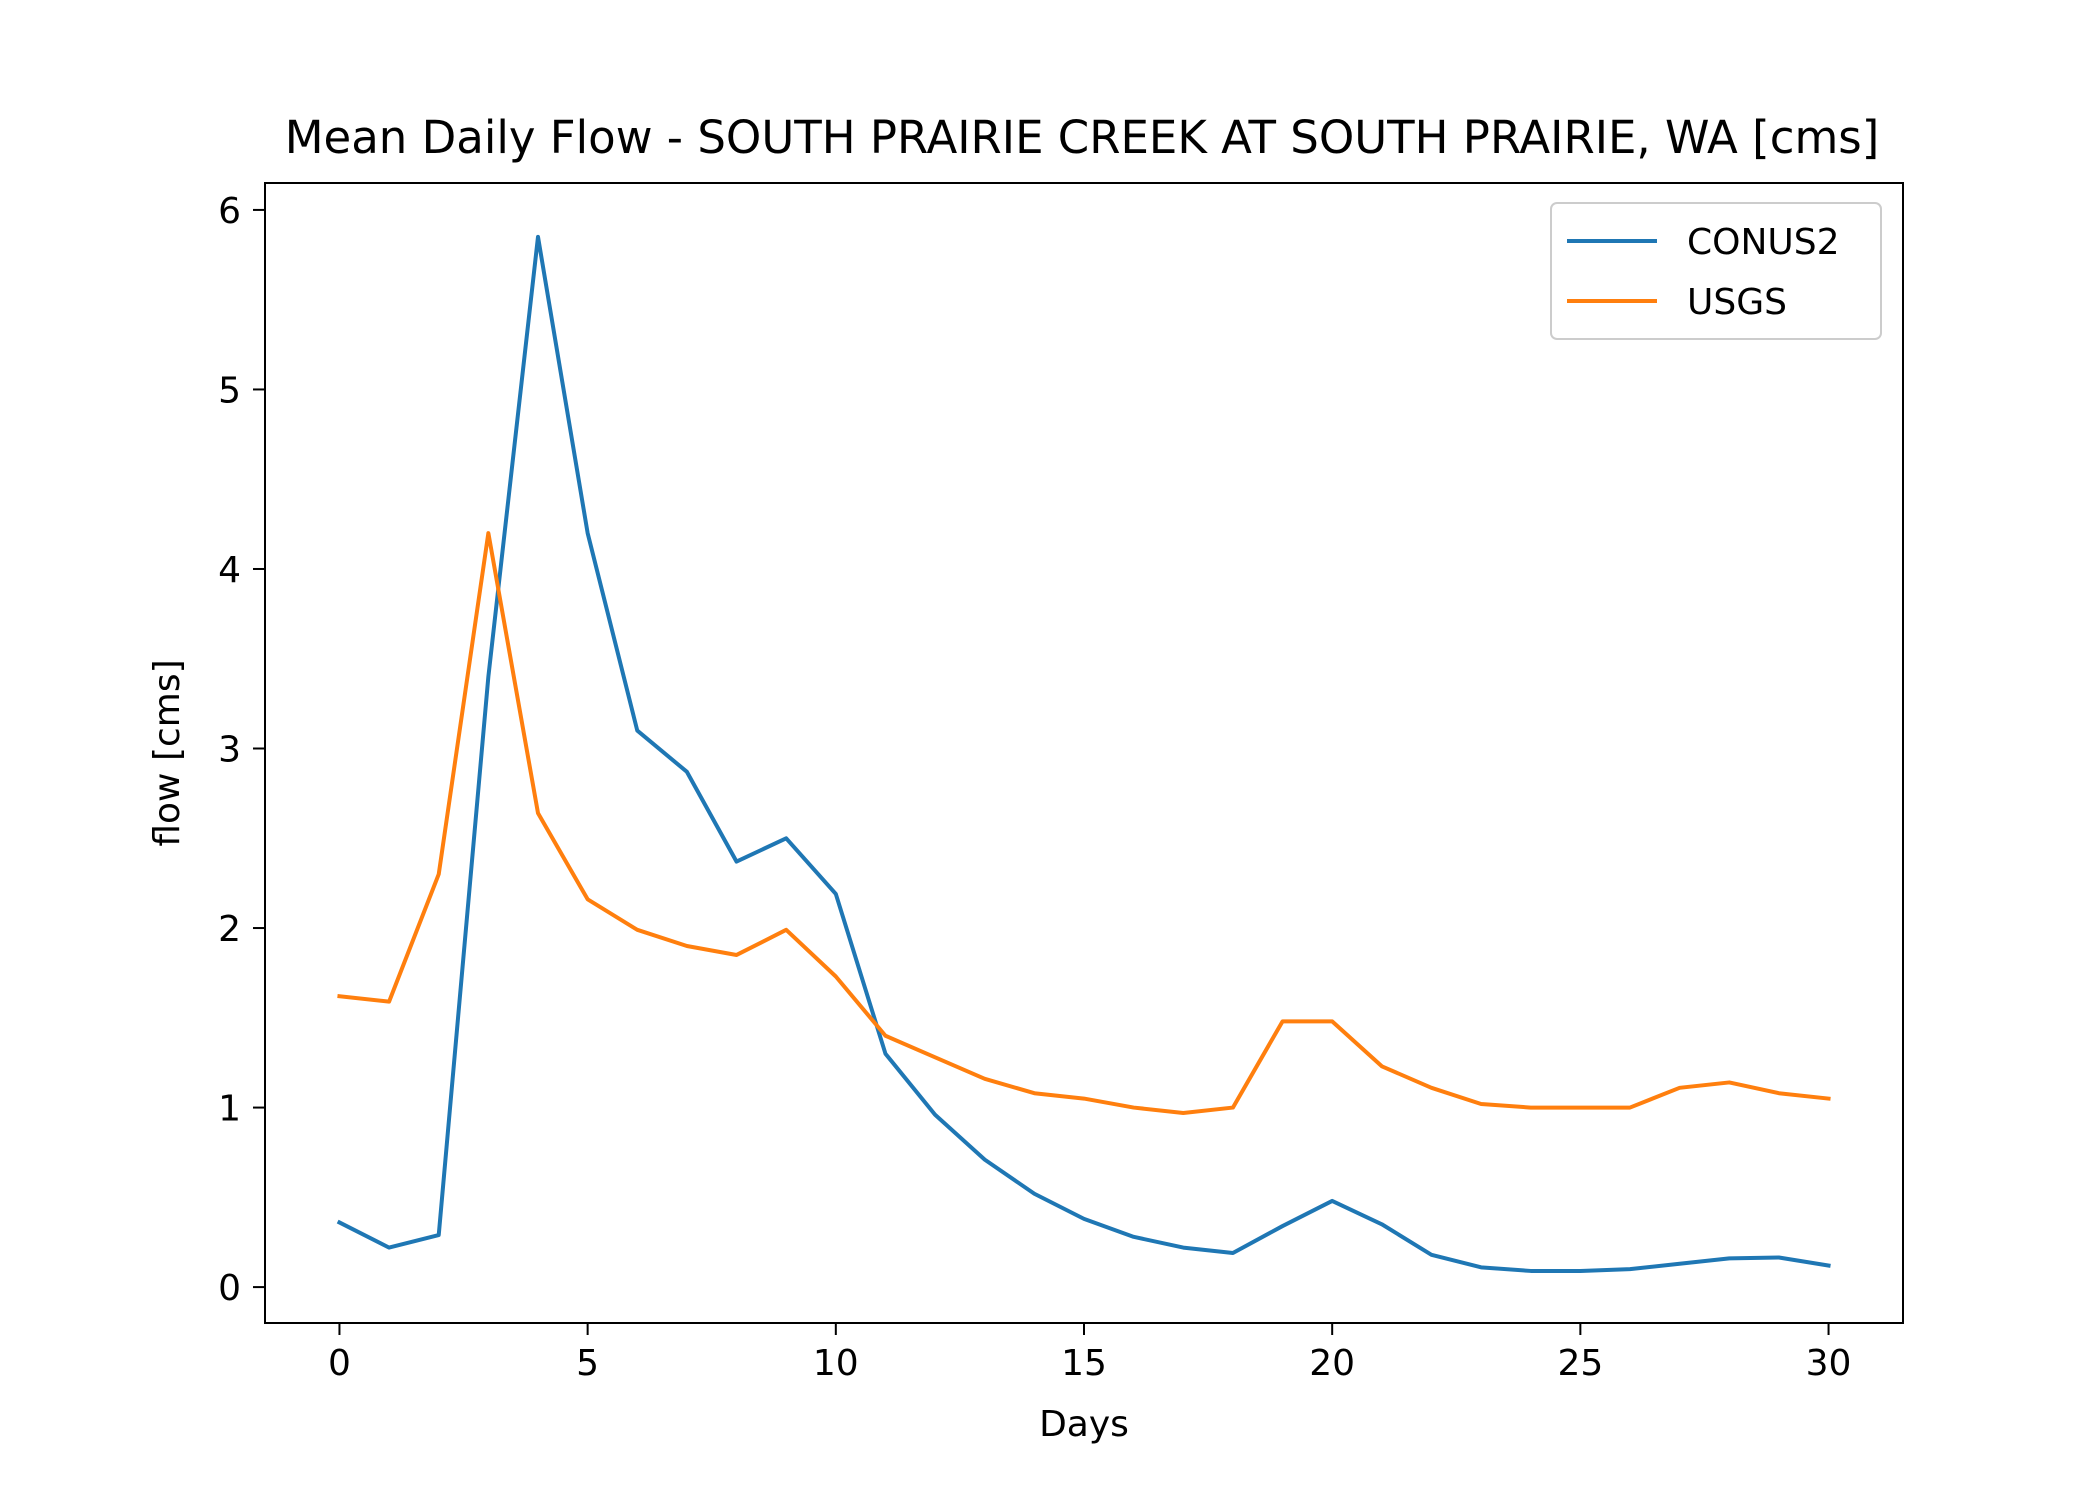  I want to click on x-tick-label: 30, so click(1829, 1363).